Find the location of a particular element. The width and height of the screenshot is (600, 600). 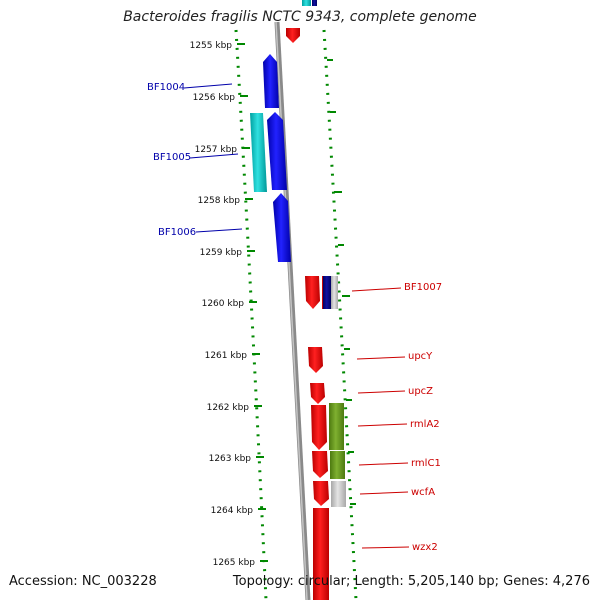

gene-label-wzx2: wzx2 is located at coordinates (425, 547).